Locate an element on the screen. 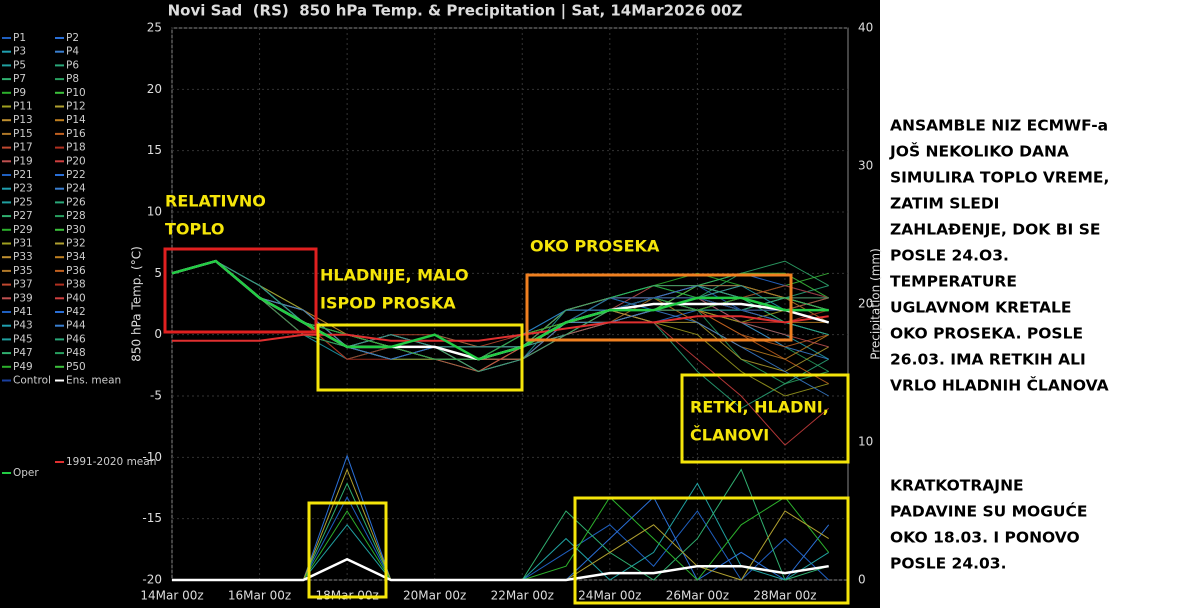  y-tick-label: 0 is located at coordinates (158, 334).